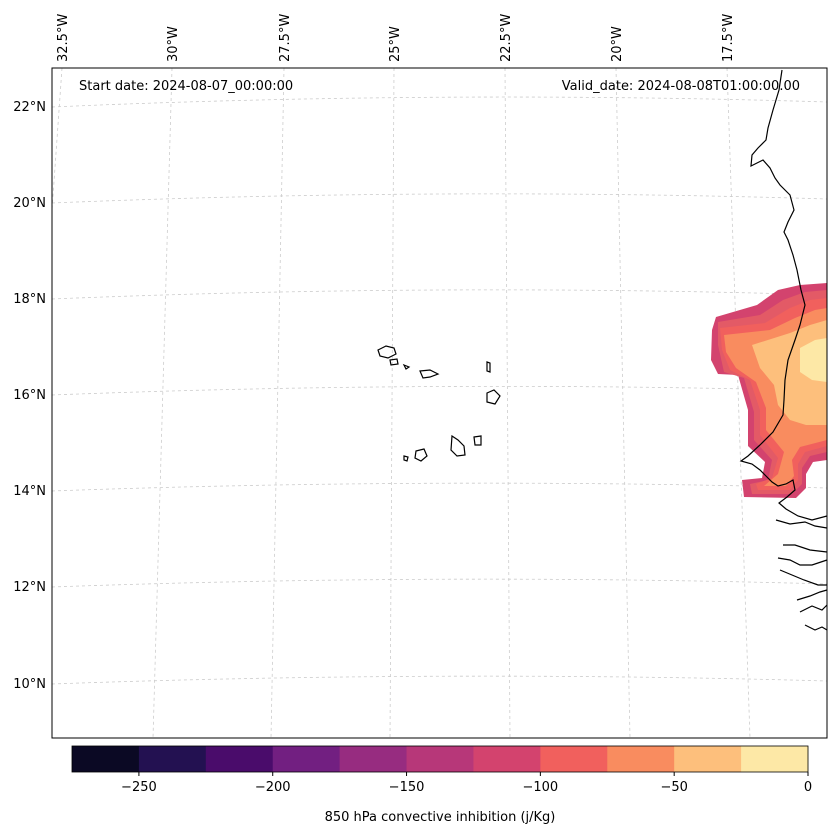 The height and width of the screenshot is (836, 837). What do you see at coordinates (406, 458) in the screenshot?
I see `island-brava` at bounding box center [406, 458].